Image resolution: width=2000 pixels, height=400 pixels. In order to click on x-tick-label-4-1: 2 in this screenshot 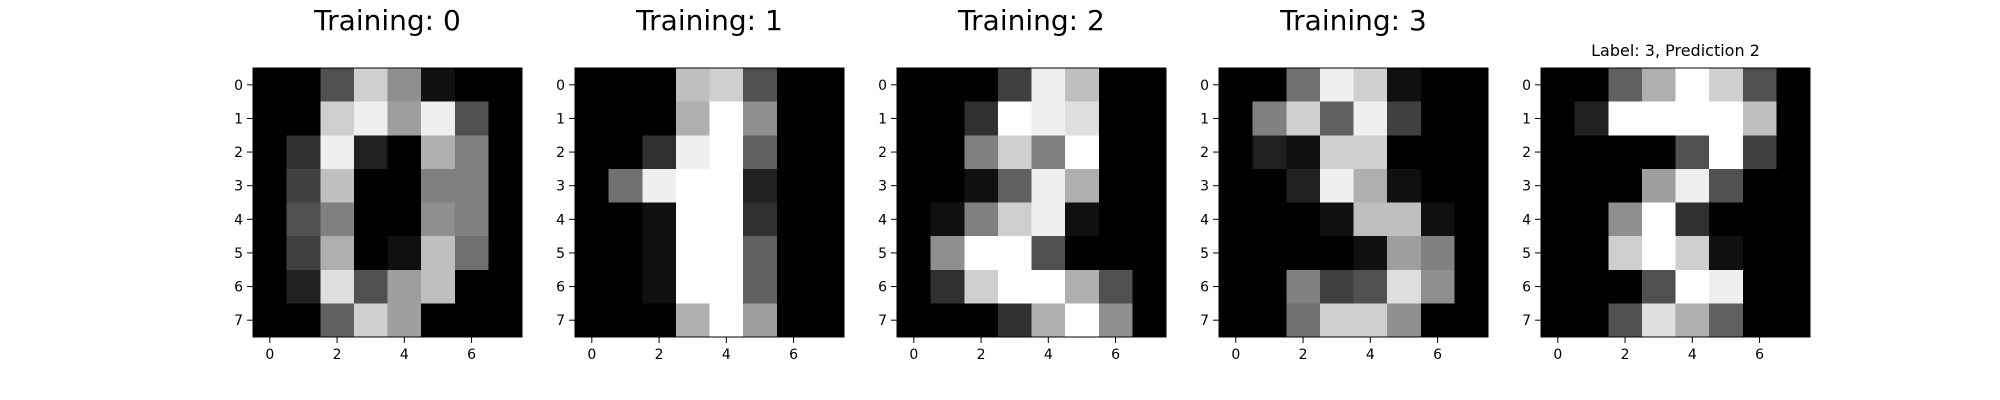, I will do `click(1625, 355)`.